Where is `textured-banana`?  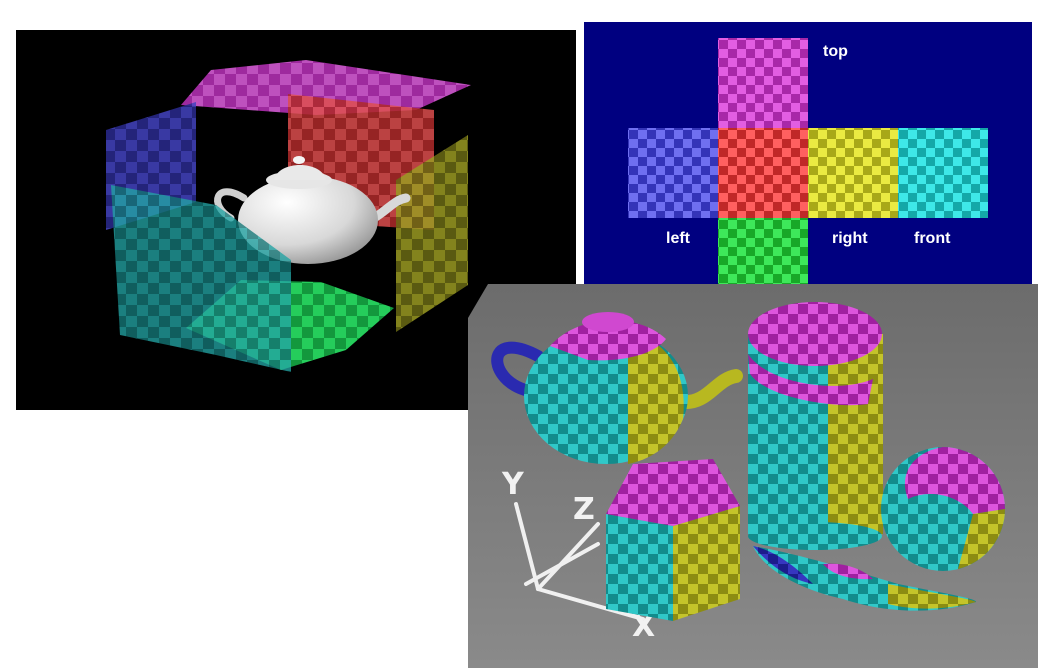 textured-banana is located at coordinates (865, 578).